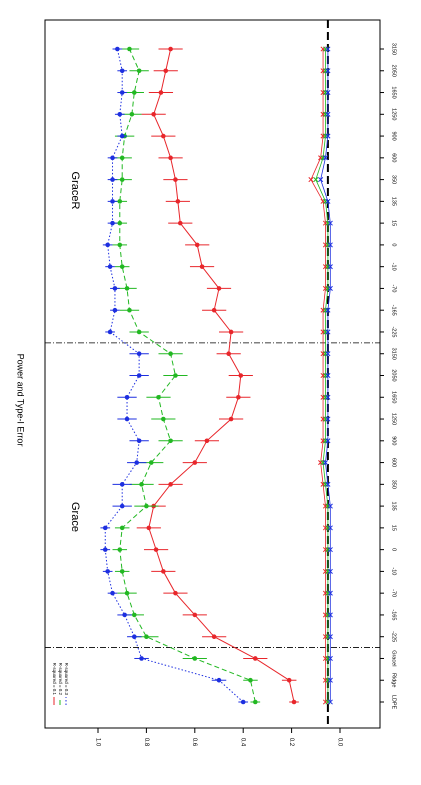 The width and height of the screenshot is (421, 785). Describe the element at coordinates (75, 517) in the screenshot. I see `panel-label: Grace` at that location.